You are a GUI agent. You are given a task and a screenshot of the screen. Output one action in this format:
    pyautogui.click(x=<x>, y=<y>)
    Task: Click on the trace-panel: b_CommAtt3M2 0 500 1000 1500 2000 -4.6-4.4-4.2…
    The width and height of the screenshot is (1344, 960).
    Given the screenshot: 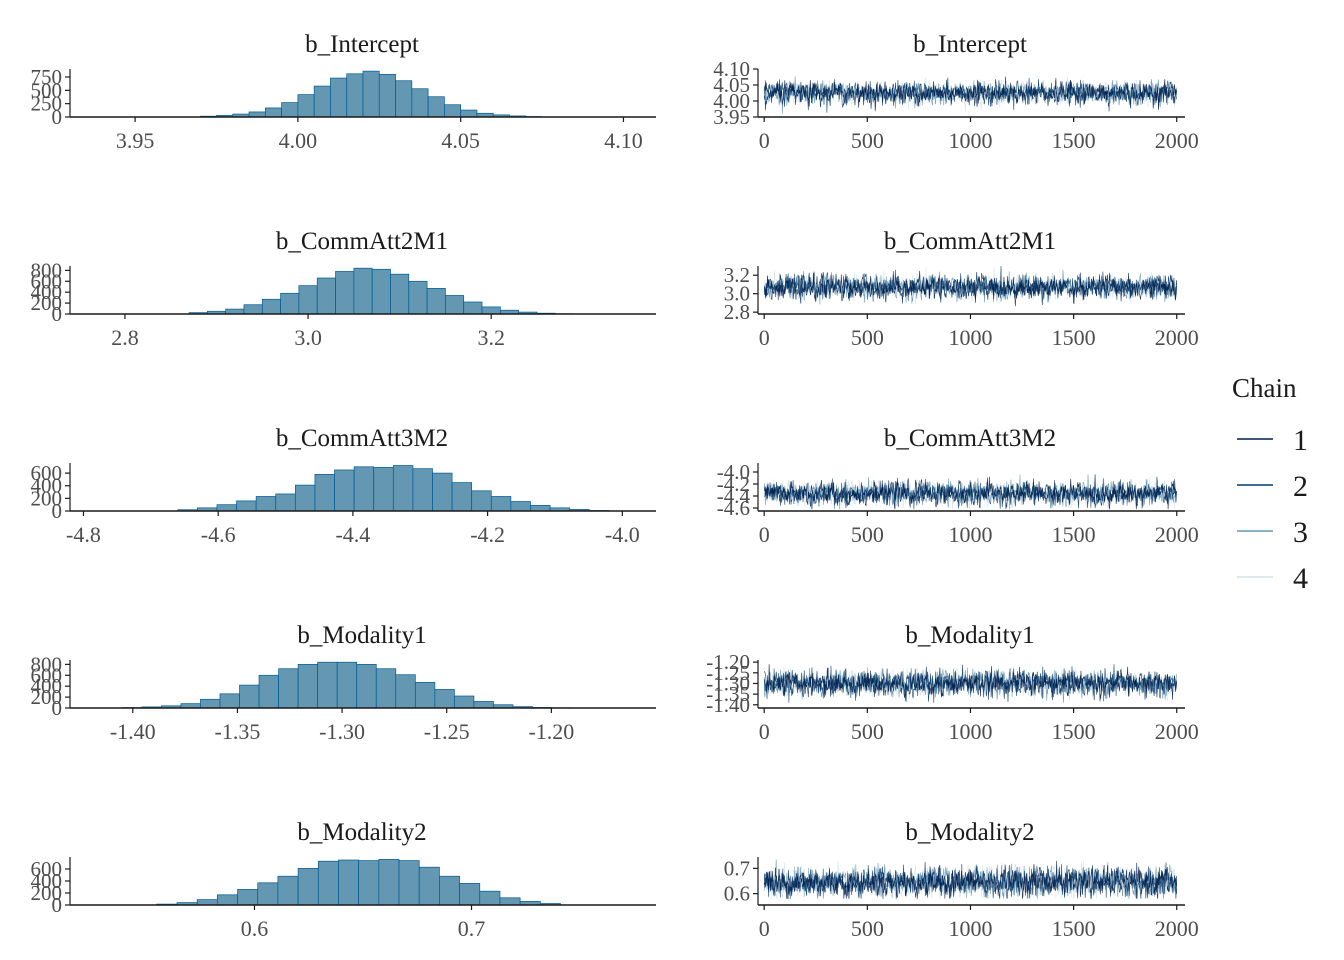 What is the action you would take?
    pyautogui.click(x=958, y=486)
    